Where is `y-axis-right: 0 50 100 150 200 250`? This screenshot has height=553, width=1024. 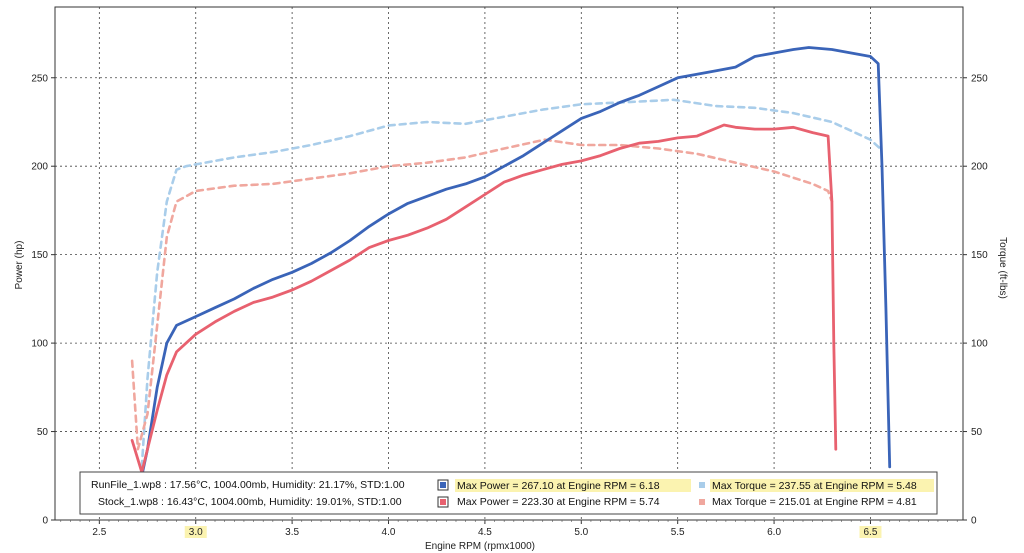 y-axis-right: 0 50 100 150 200 250 is located at coordinates (975, 300).